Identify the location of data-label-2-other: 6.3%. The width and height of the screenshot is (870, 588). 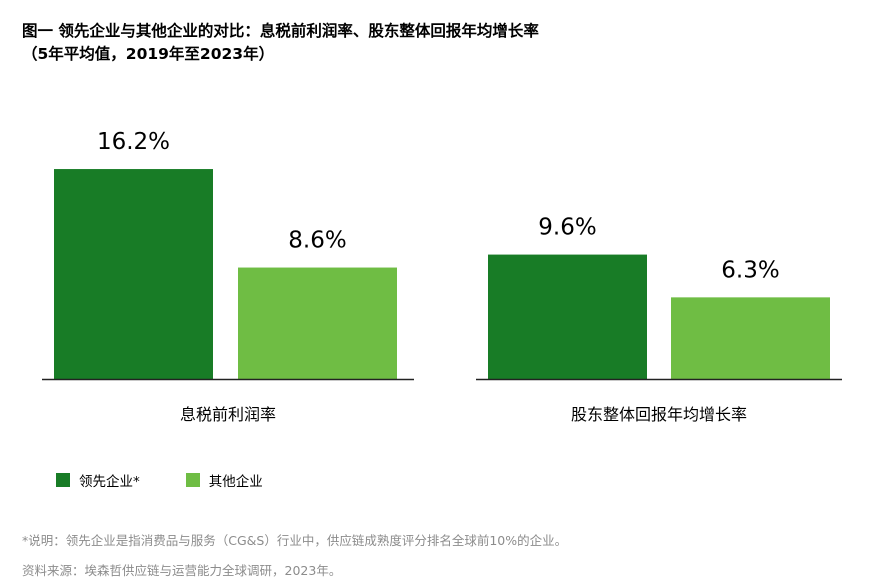
(750, 270).